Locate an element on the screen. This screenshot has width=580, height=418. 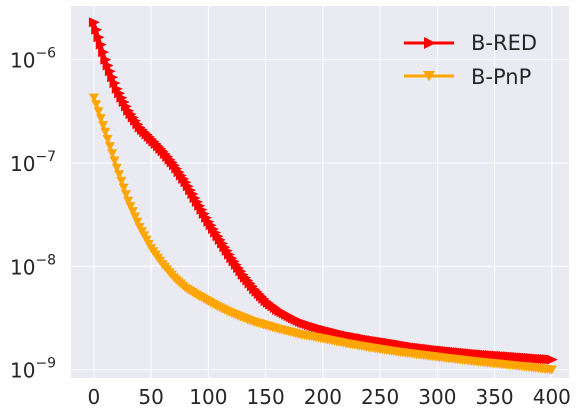
legend: B-RED B-PnP is located at coordinates (470, 60).